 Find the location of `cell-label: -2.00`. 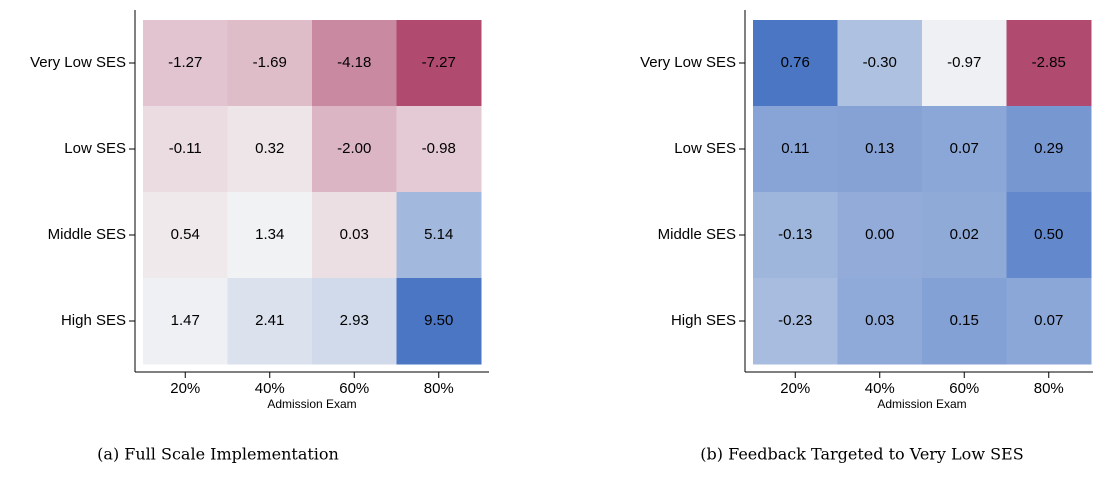

cell-label: -2.00 is located at coordinates (354, 148).